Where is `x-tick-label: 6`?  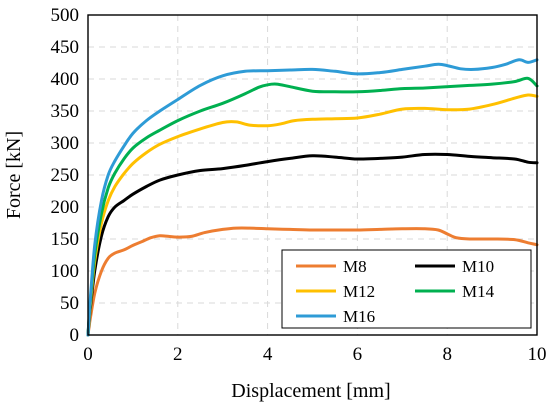 x-tick-label: 6 is located at coordinates (358, 354).